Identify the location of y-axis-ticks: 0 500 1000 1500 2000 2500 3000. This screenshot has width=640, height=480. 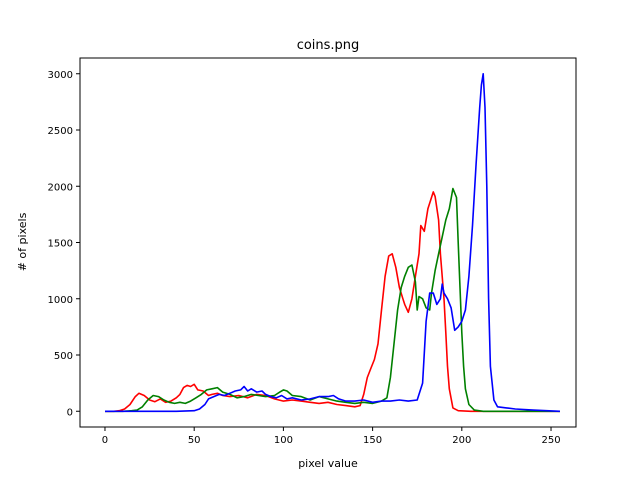
(64, 244).